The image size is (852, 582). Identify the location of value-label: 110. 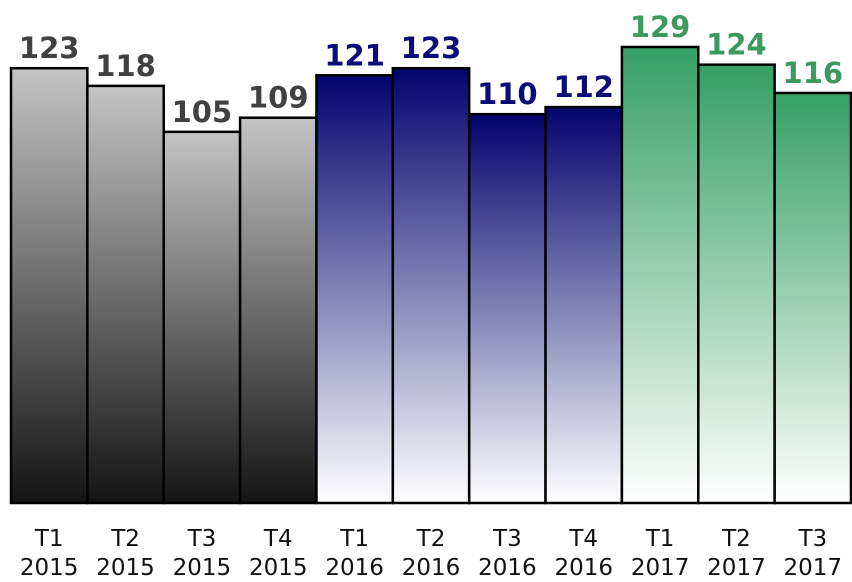
(507, 94).